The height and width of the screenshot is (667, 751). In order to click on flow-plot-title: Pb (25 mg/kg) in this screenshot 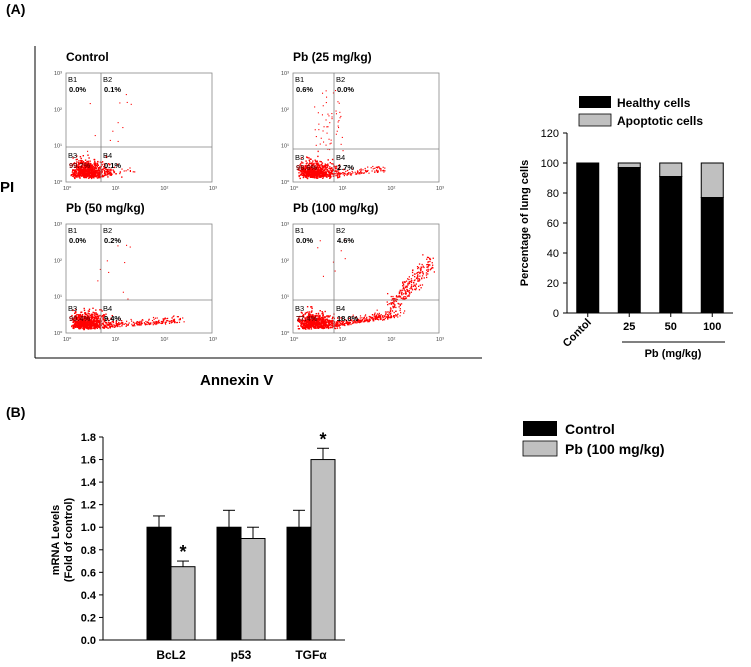, I will do `click(332, 57)`.